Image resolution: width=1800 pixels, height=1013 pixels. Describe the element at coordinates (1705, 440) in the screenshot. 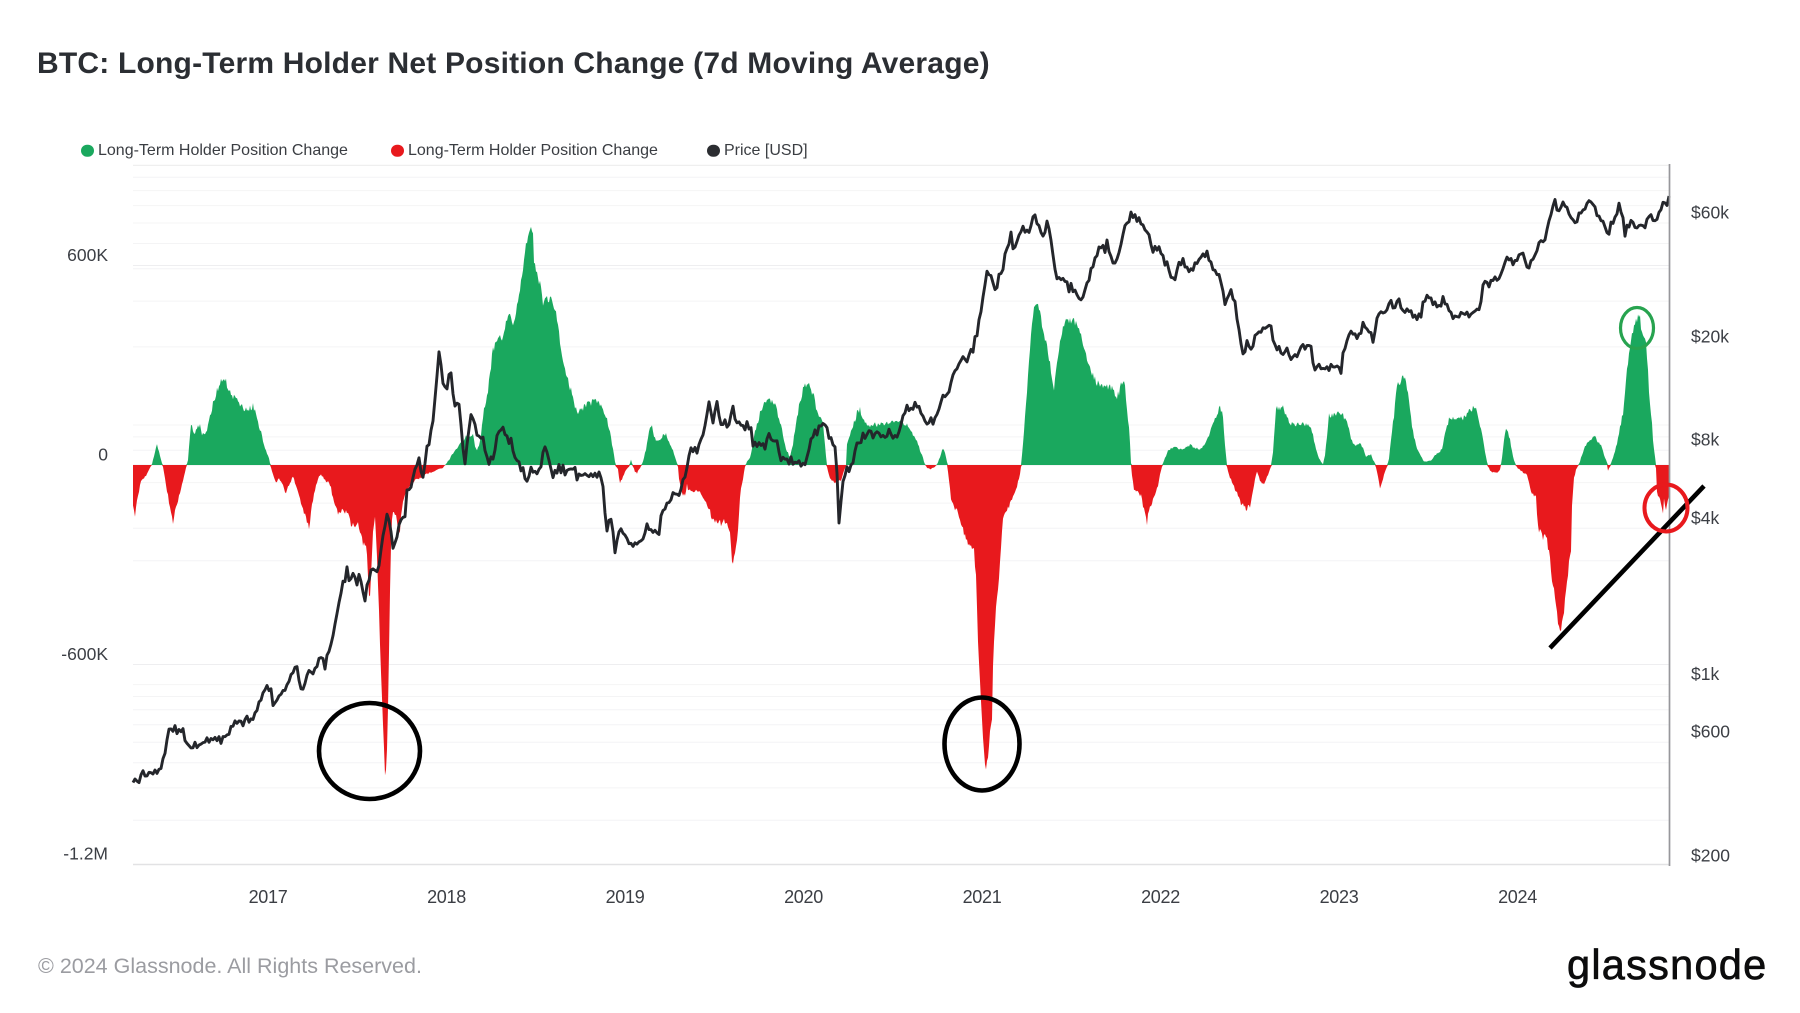

I see `svg-text: $8k` at that location.